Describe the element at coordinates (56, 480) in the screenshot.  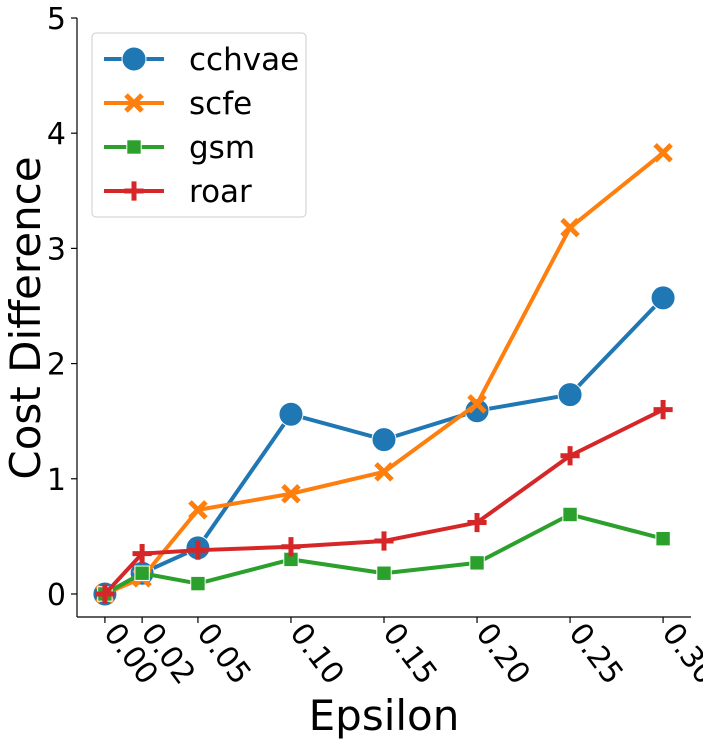
I see `y-tick-label: 1` at that location.